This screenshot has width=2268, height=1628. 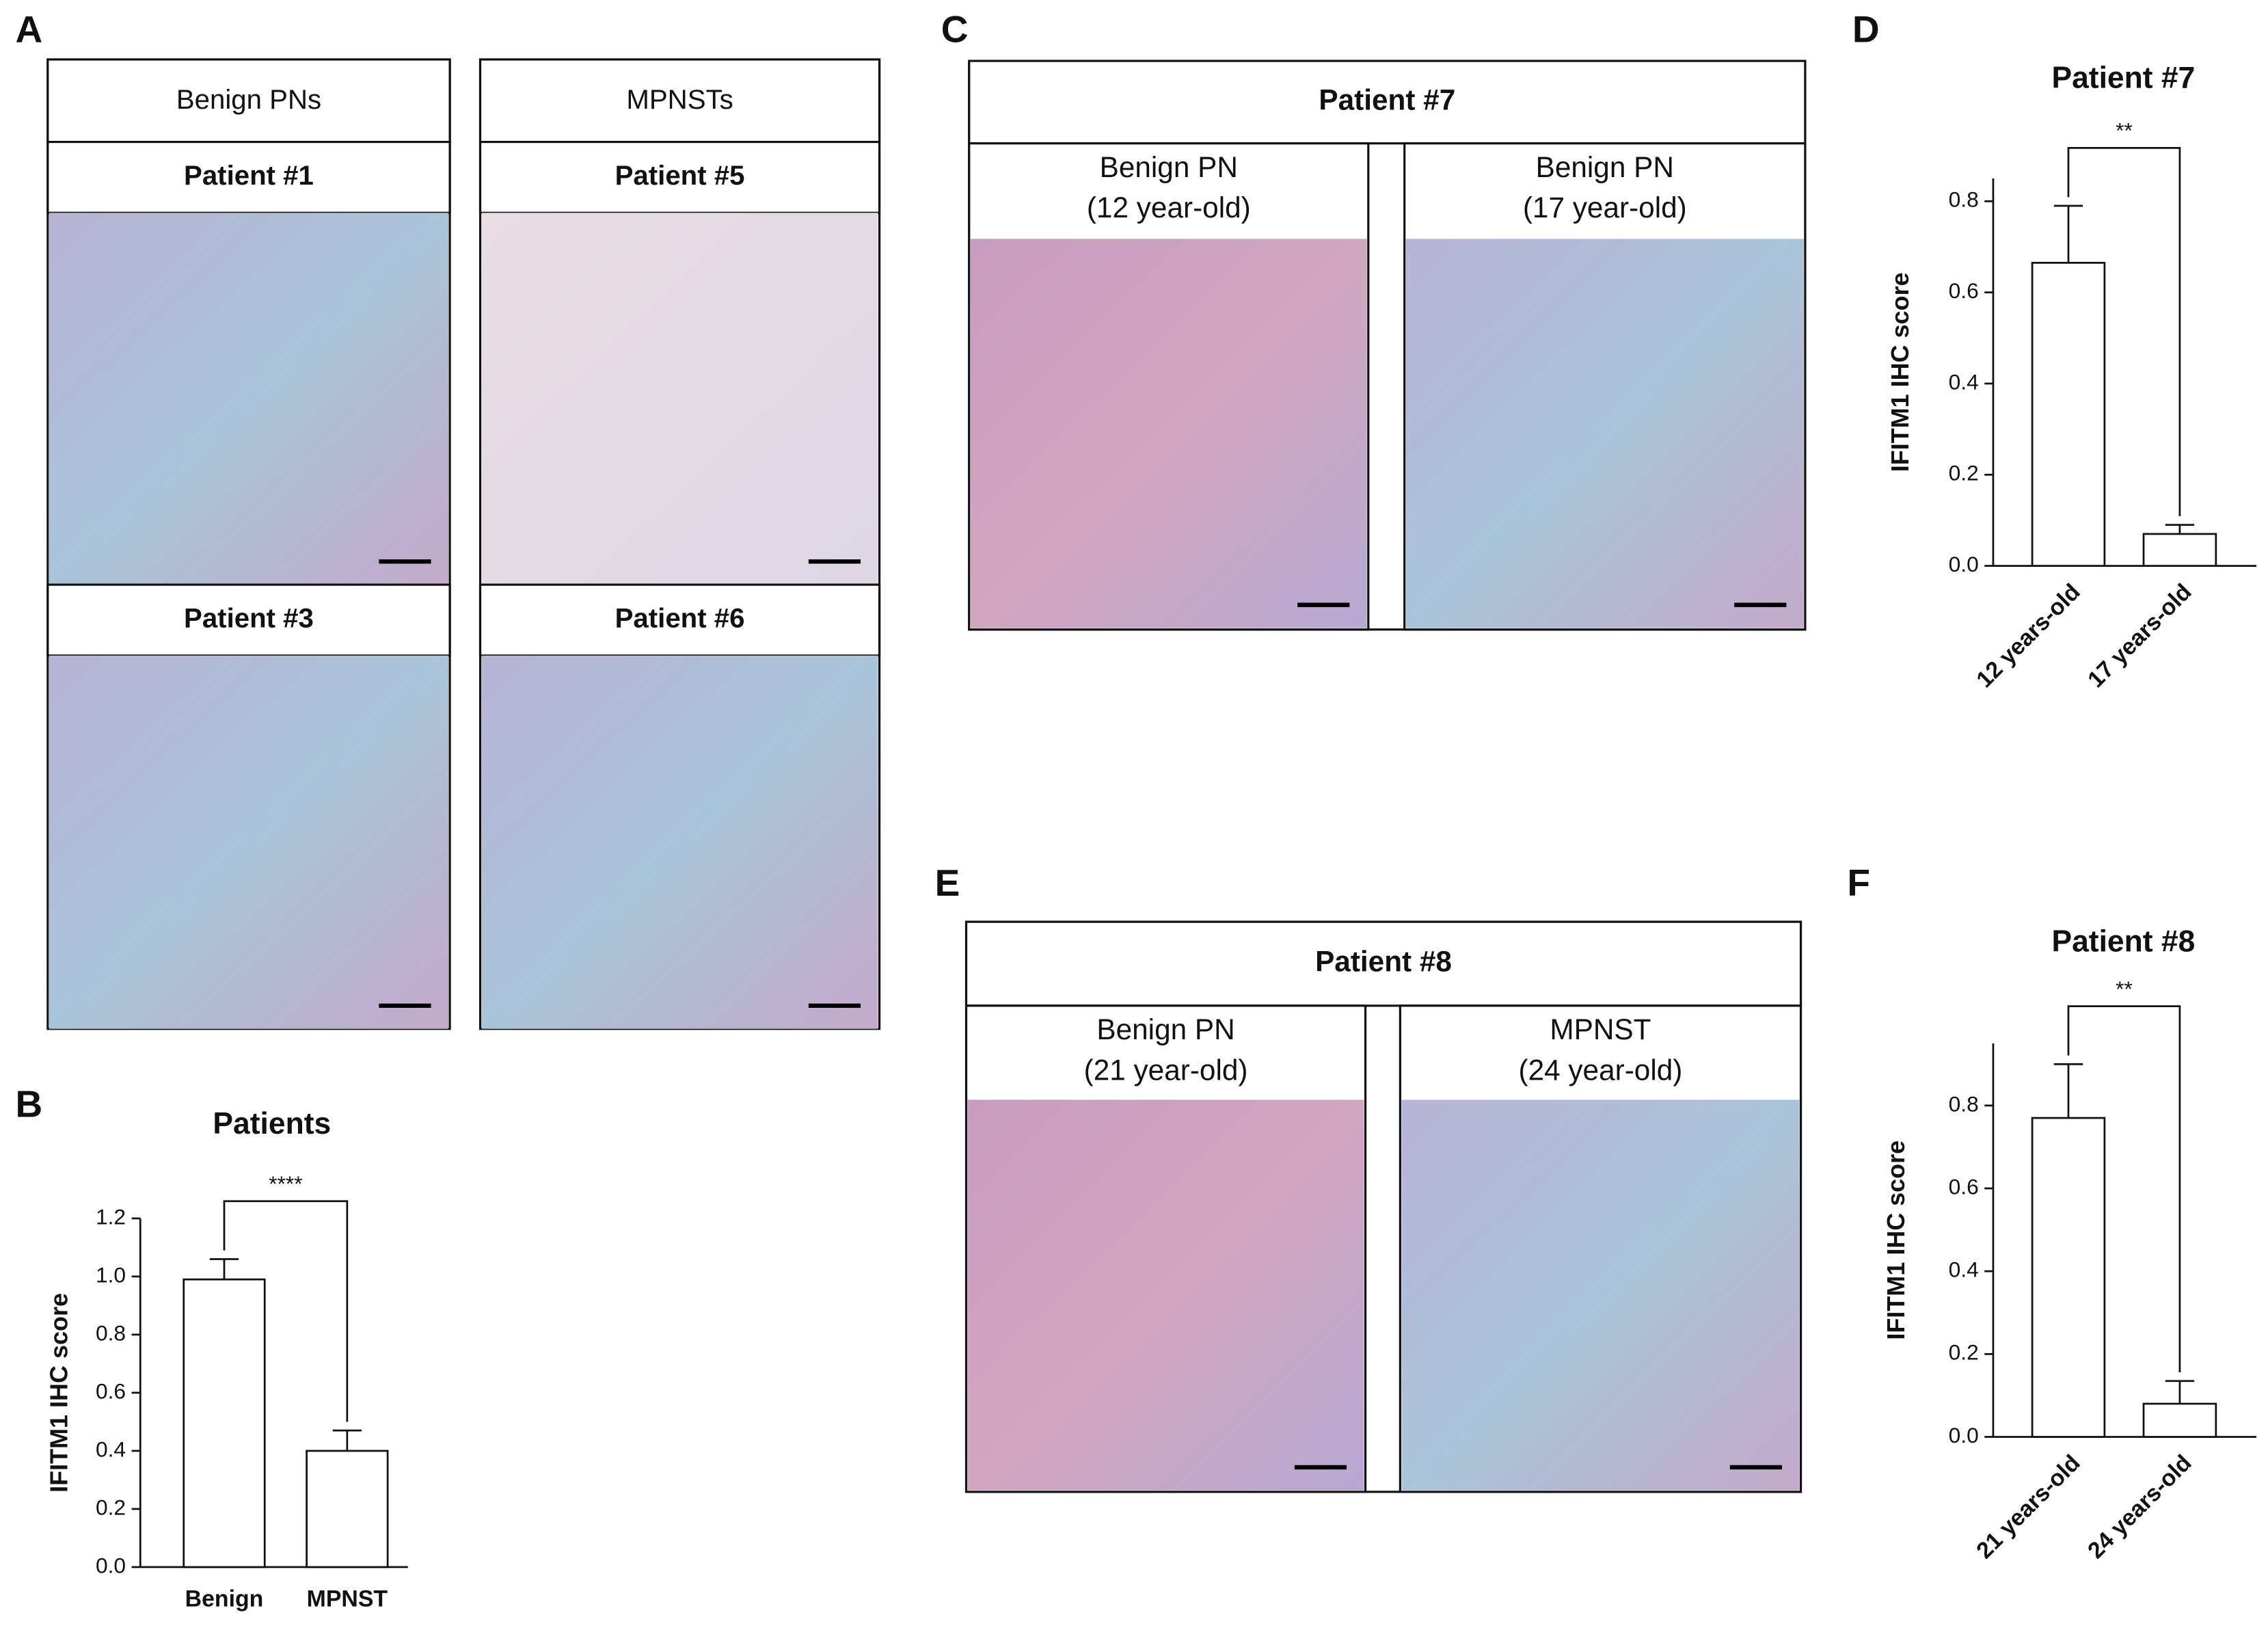 I want to click on row-header: Patient #6, so click(x=680, y=618).